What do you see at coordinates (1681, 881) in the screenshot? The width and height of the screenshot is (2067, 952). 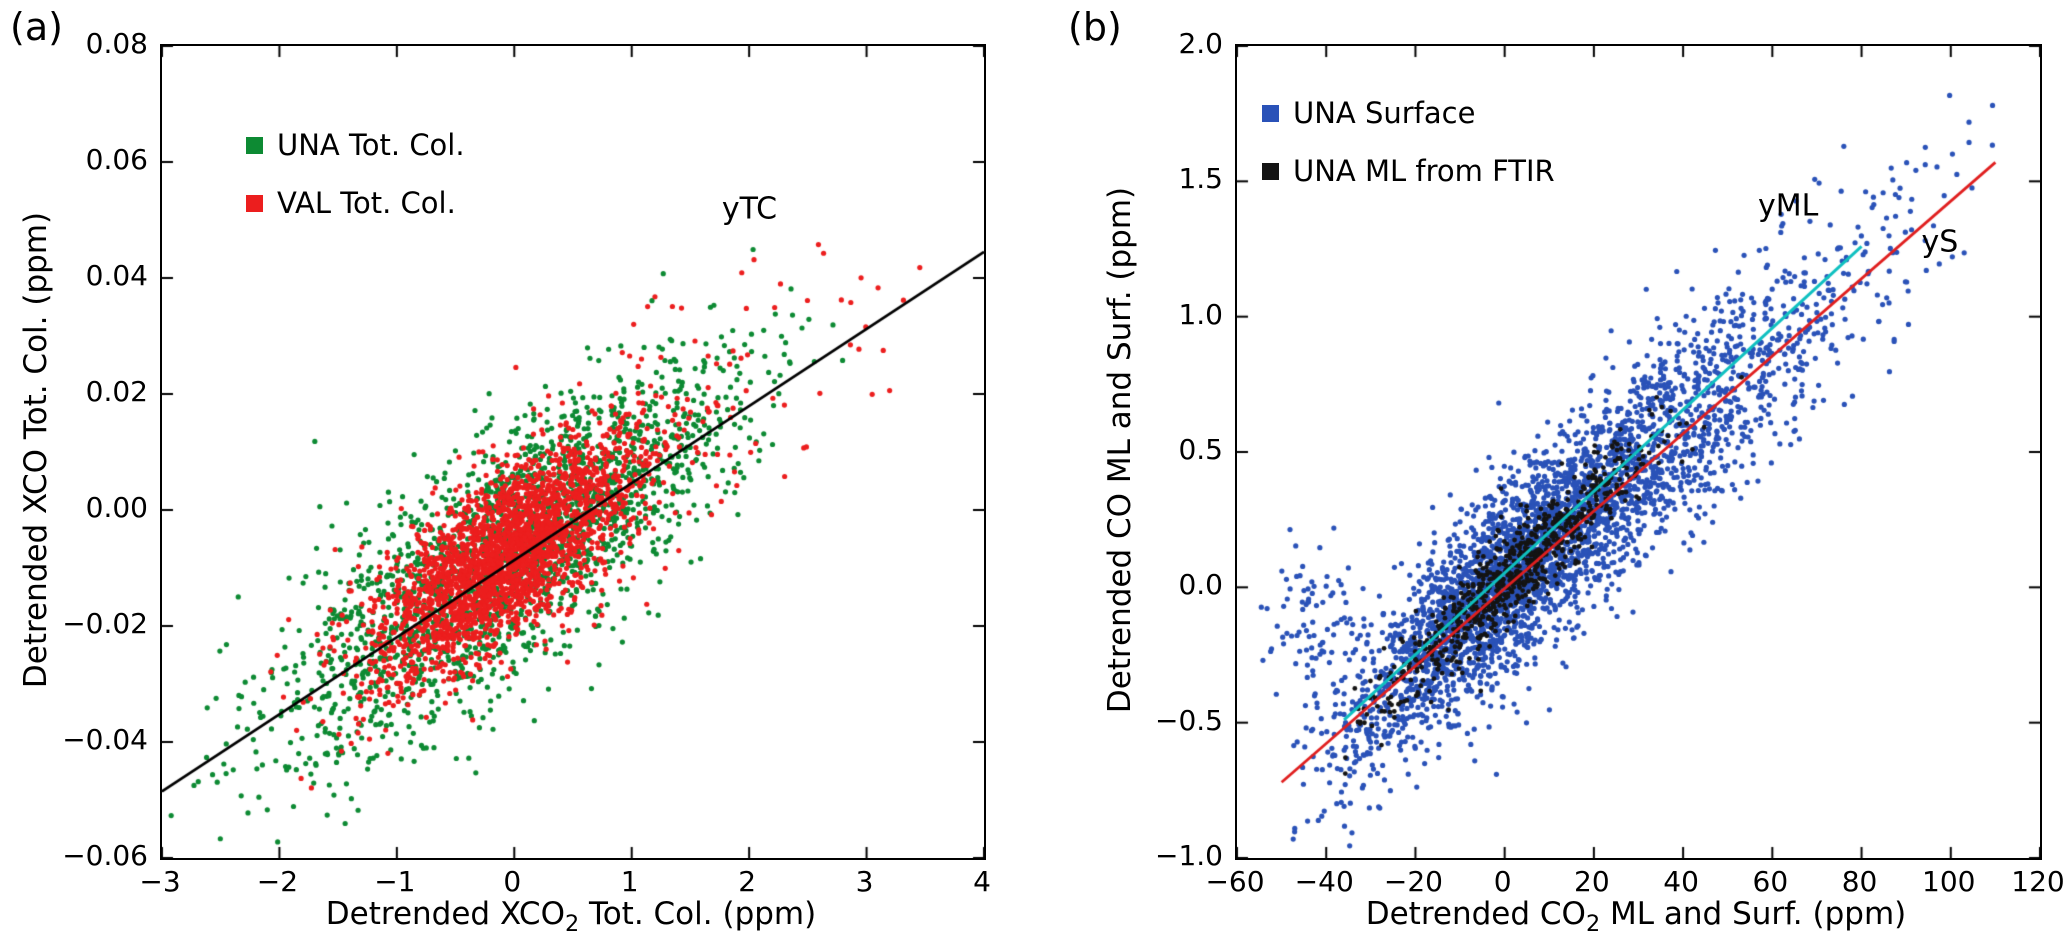 I see `x-tick-label: 40` at bounding box center [1681, 881].